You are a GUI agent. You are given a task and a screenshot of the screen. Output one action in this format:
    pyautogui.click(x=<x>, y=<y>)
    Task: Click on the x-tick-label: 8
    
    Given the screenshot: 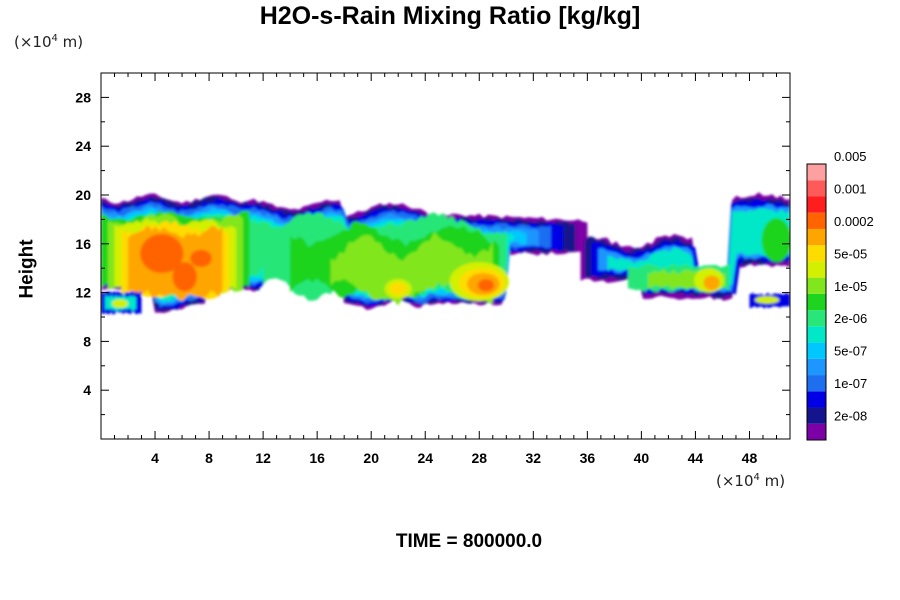 What is the action you would take?
    pyautogui.click(x=209, y=458)
    